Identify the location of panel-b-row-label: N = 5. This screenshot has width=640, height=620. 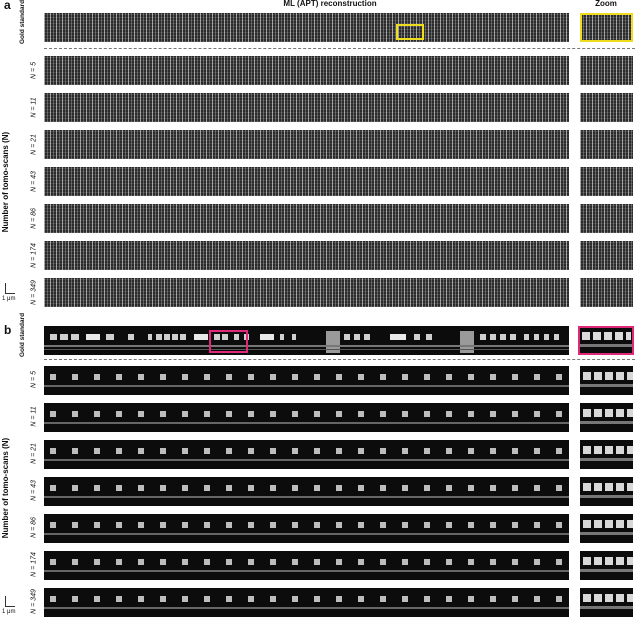
(34, 379).